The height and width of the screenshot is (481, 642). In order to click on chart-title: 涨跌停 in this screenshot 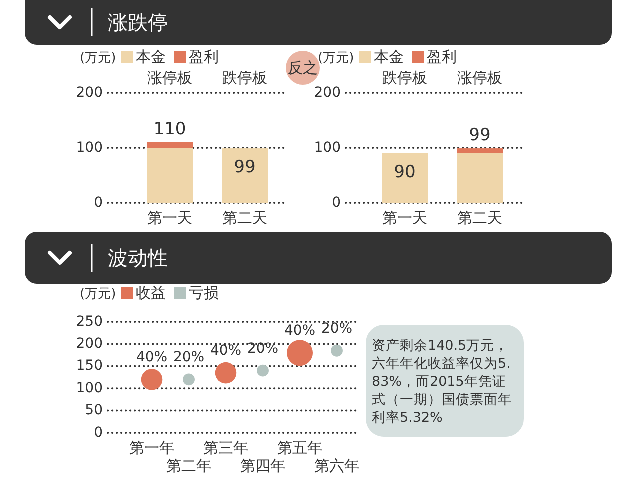, I will do `click(138, 22)`.